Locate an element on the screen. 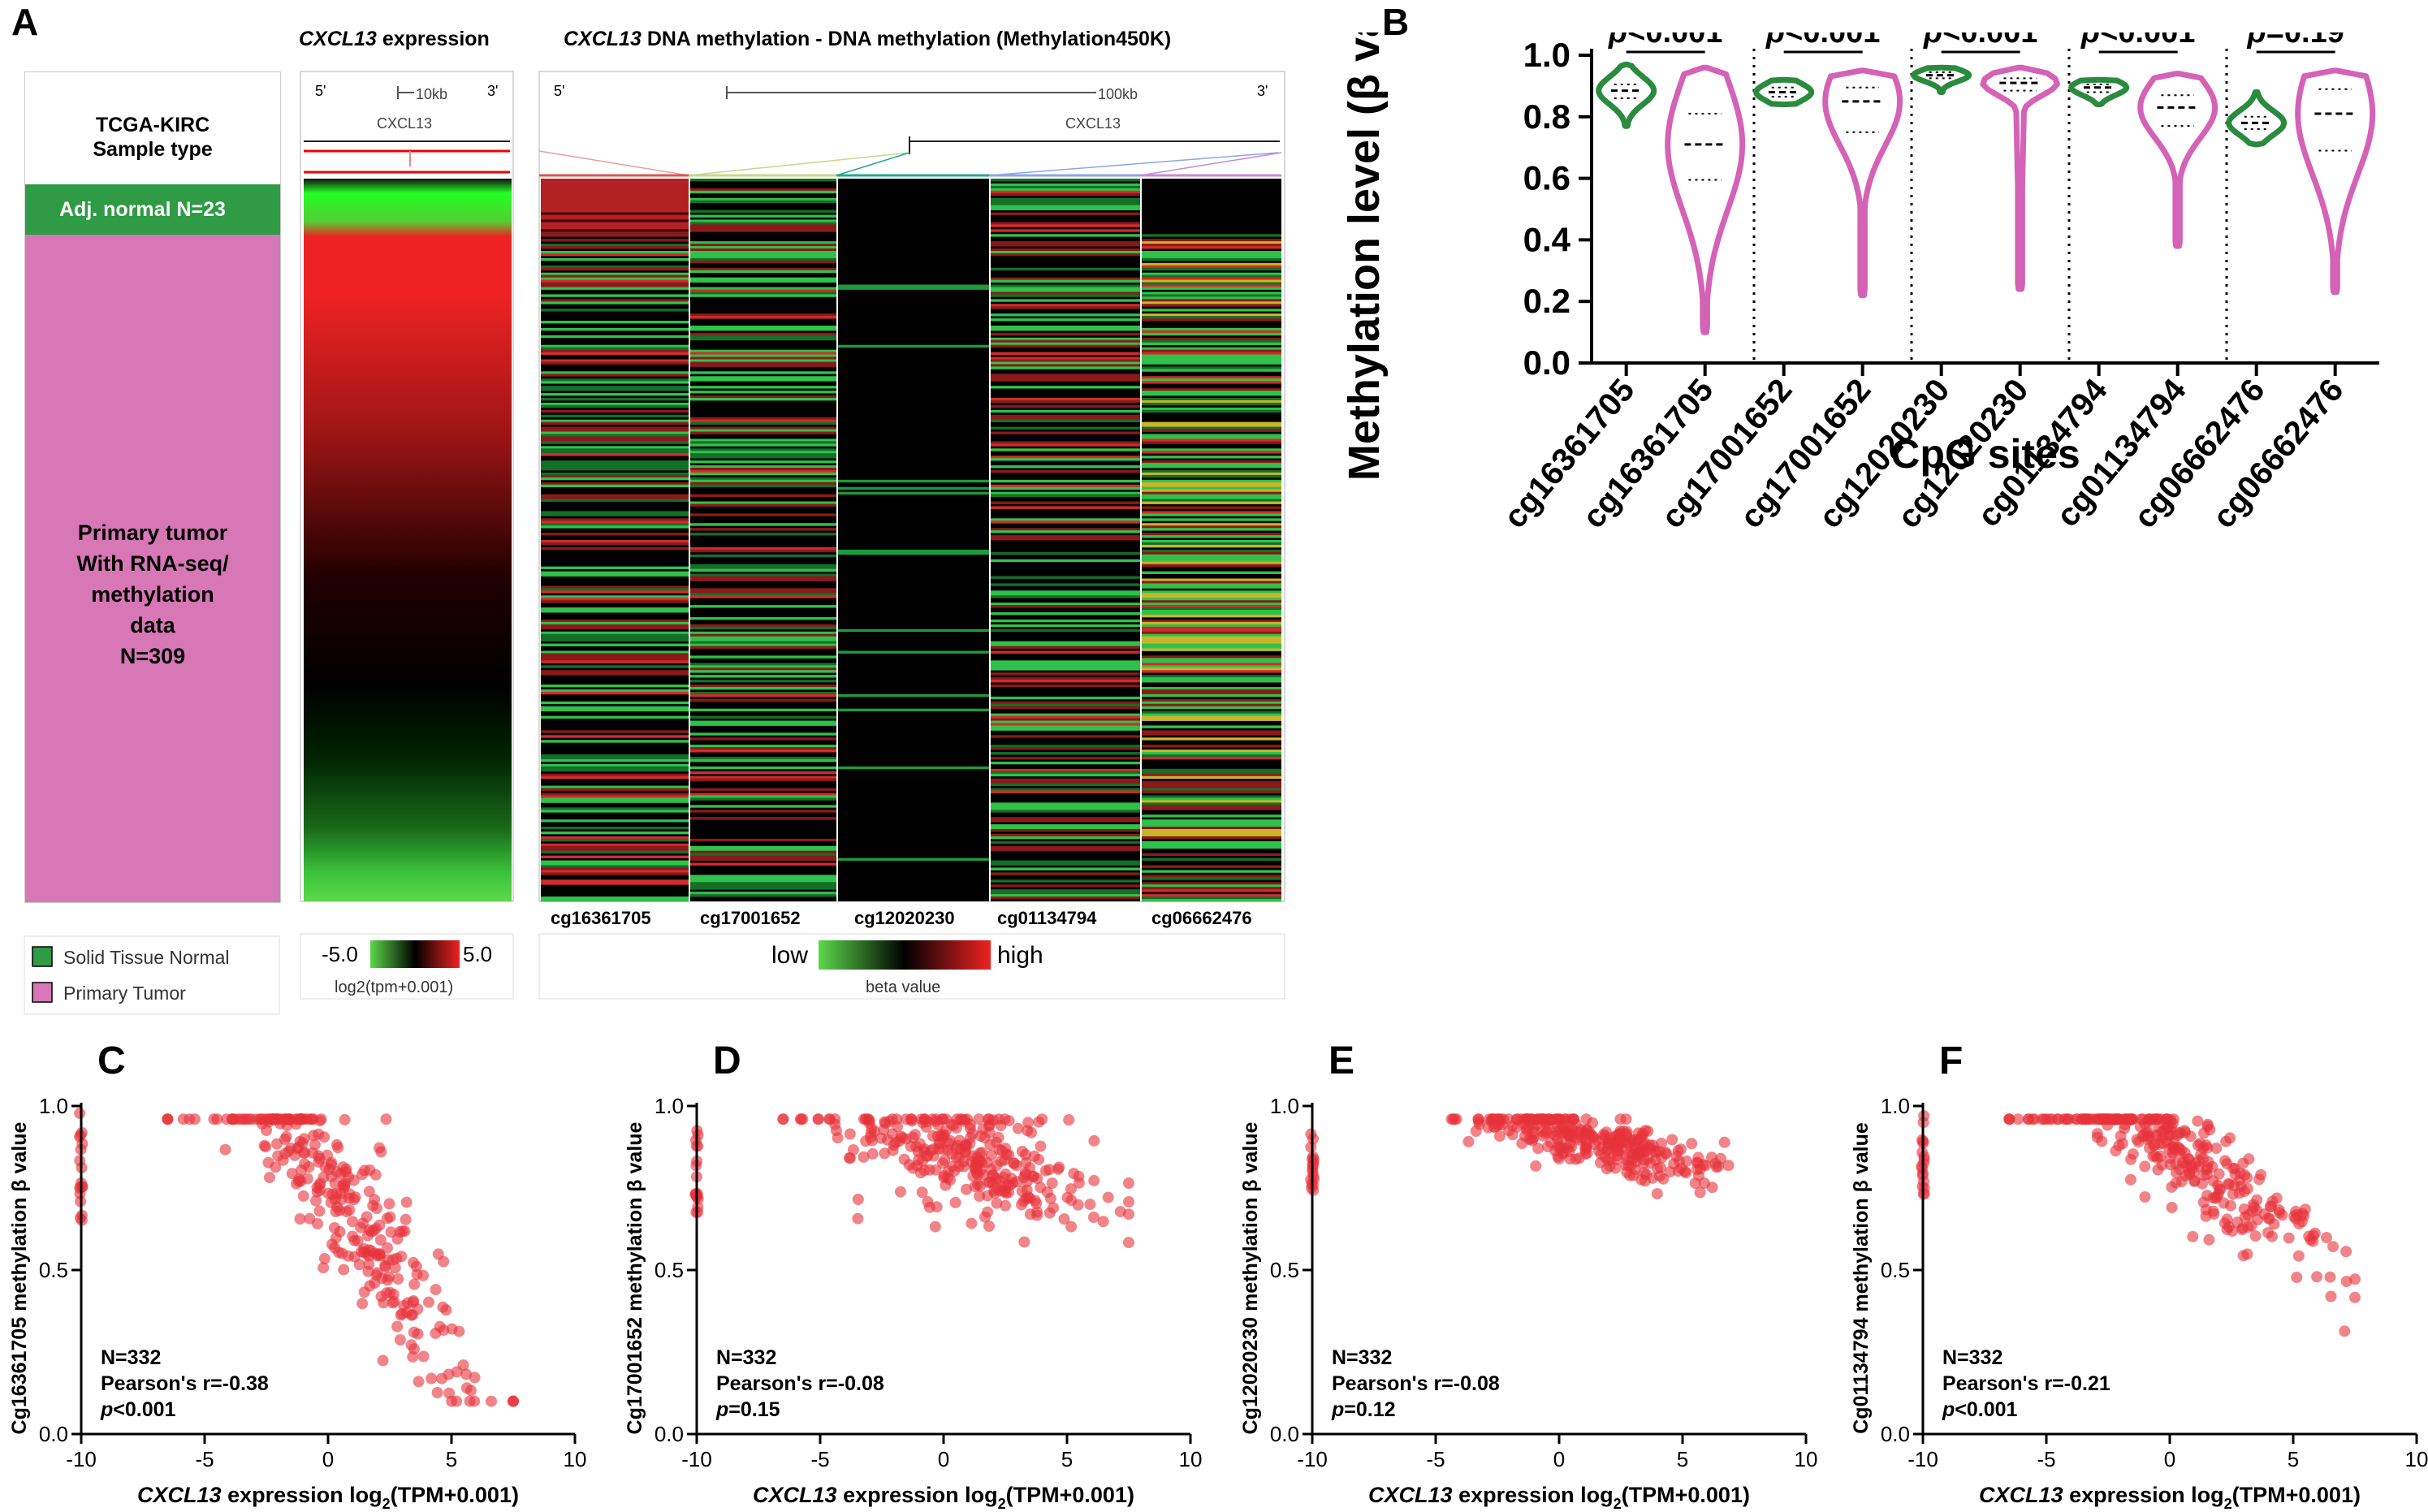  sample-header-line1: TCGA-KIRC is located at coordinates (152, 125).